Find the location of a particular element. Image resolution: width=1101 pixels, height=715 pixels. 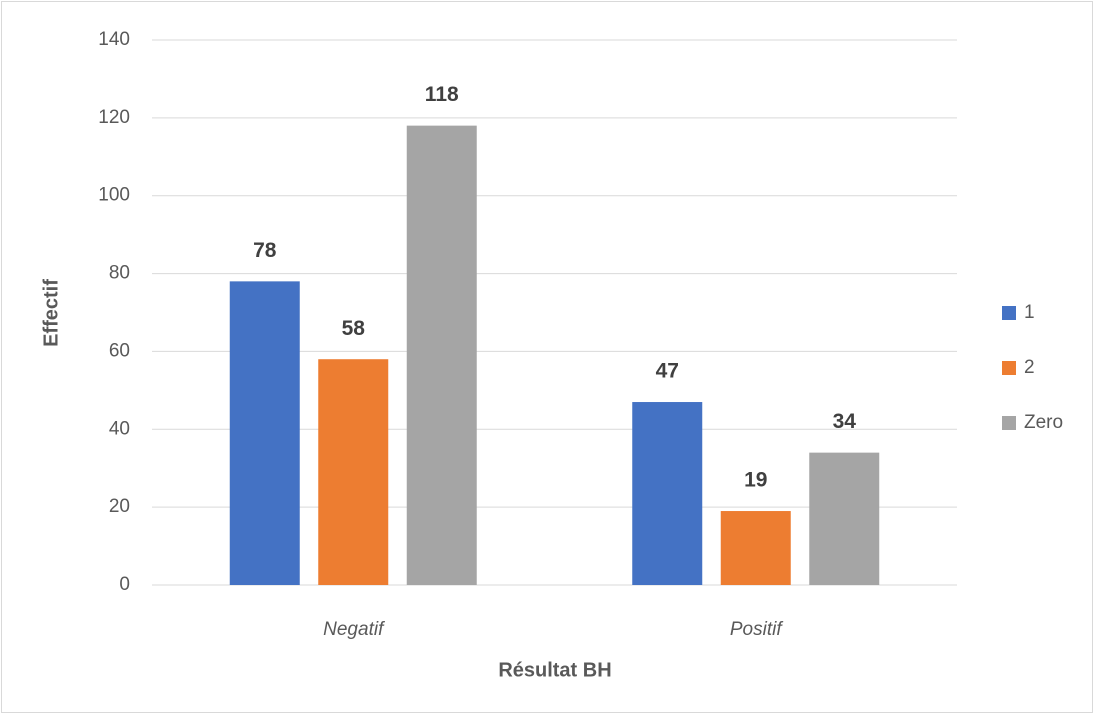

y-tick-label: 100 is located at coordinates (114, 195).